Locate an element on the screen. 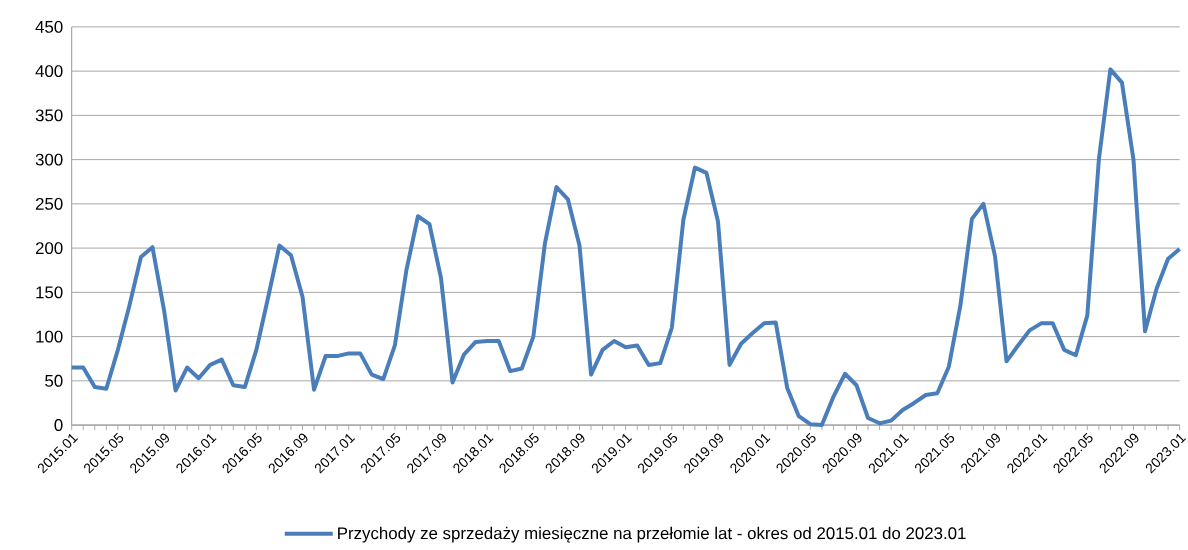 The height and width of the screenshot is (550, 1188). y-tick-label: 250 is located at coordinates (49, 204).